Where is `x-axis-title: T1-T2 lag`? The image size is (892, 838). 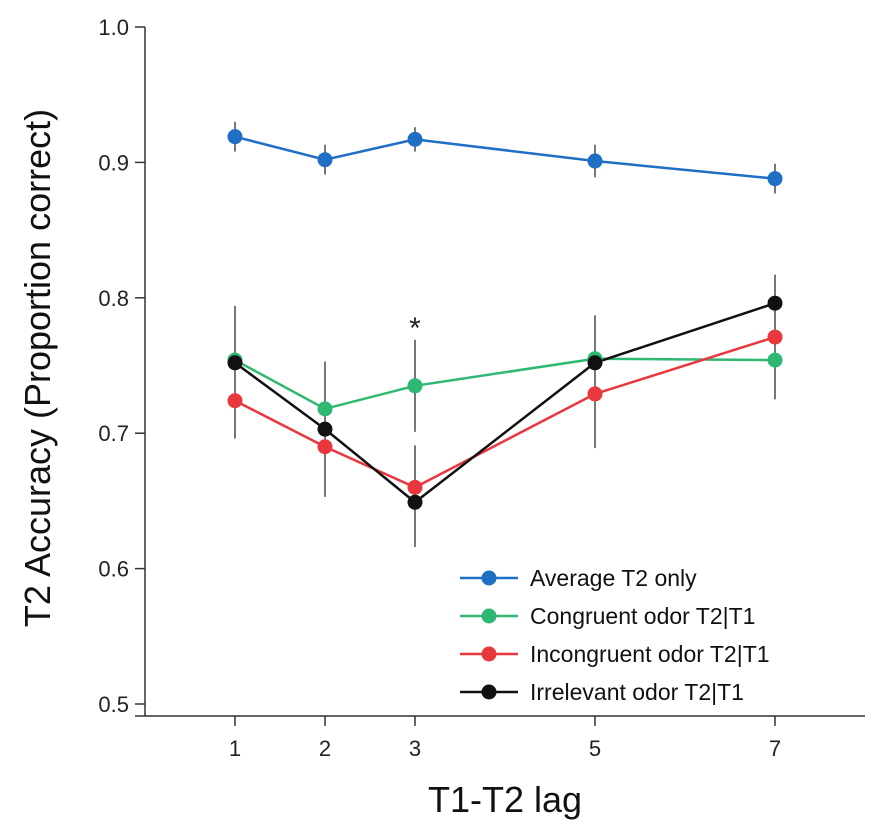
x-axis-title: T1-T2 lag is located at coordinates (505, 799).